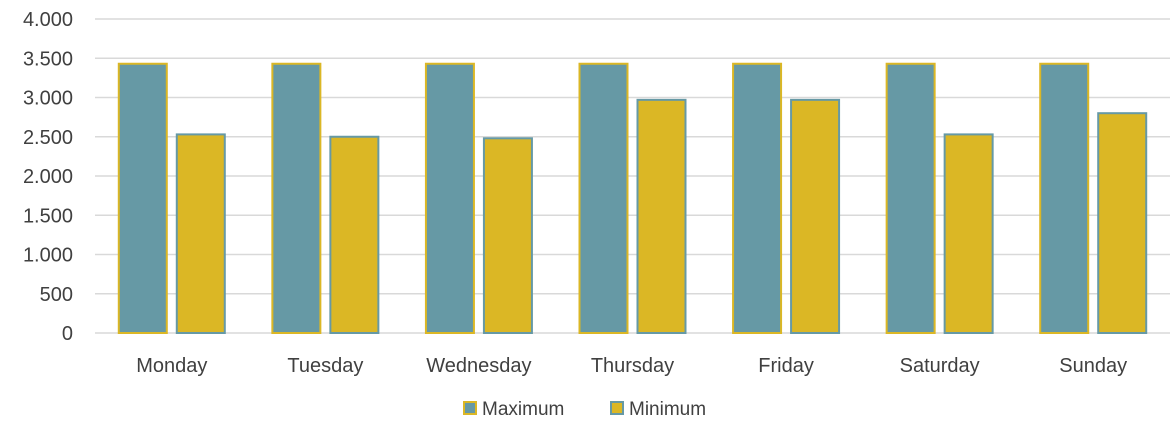  What do you see at coordinates (584, 409) in the screenshot?
I see `legend: Maximum Minimum` at bounding box center [584, 409].